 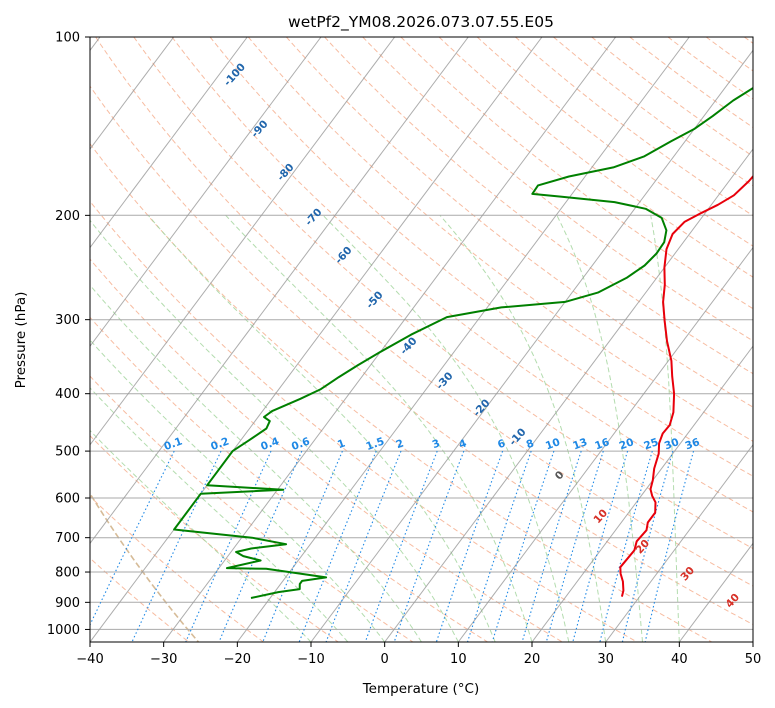 I want to click on y-tick-label: 1000, so click(x=63, y=630).